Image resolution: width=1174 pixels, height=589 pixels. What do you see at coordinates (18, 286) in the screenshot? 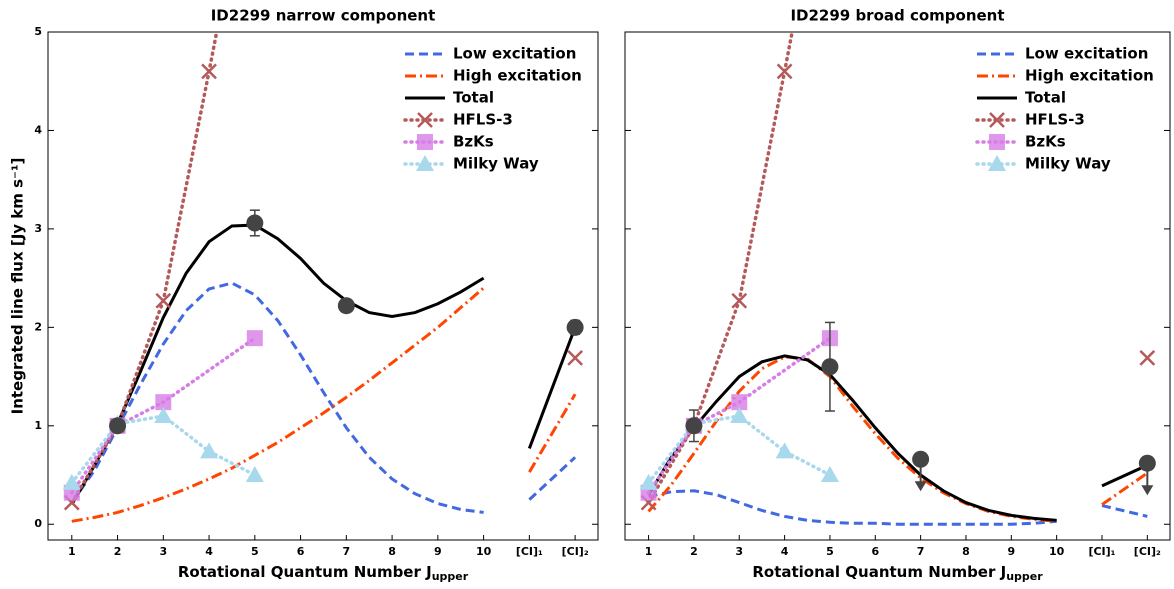
I see `y-axis-label: Integrated line flux [Jy km s⁻¹]` at bounding box center [18, 286].